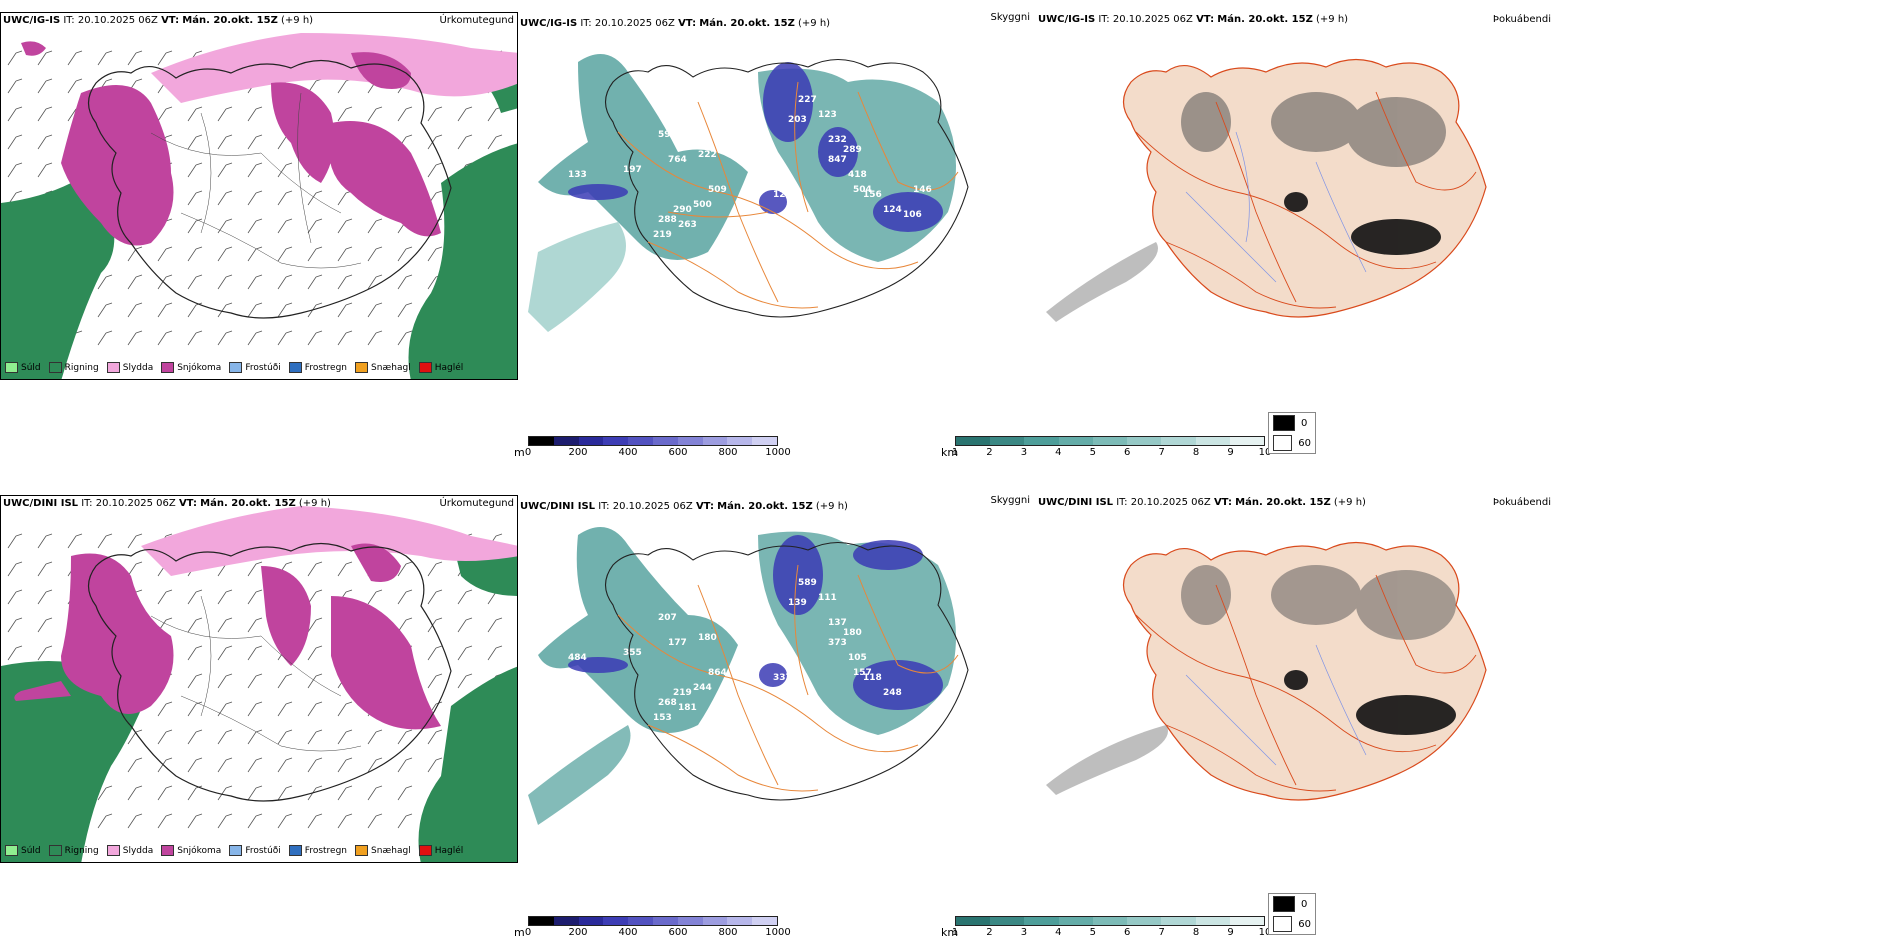 This screenshot has height=950, width=1900. I want to click on colorbar-tick: 5, so click(1092, 452).